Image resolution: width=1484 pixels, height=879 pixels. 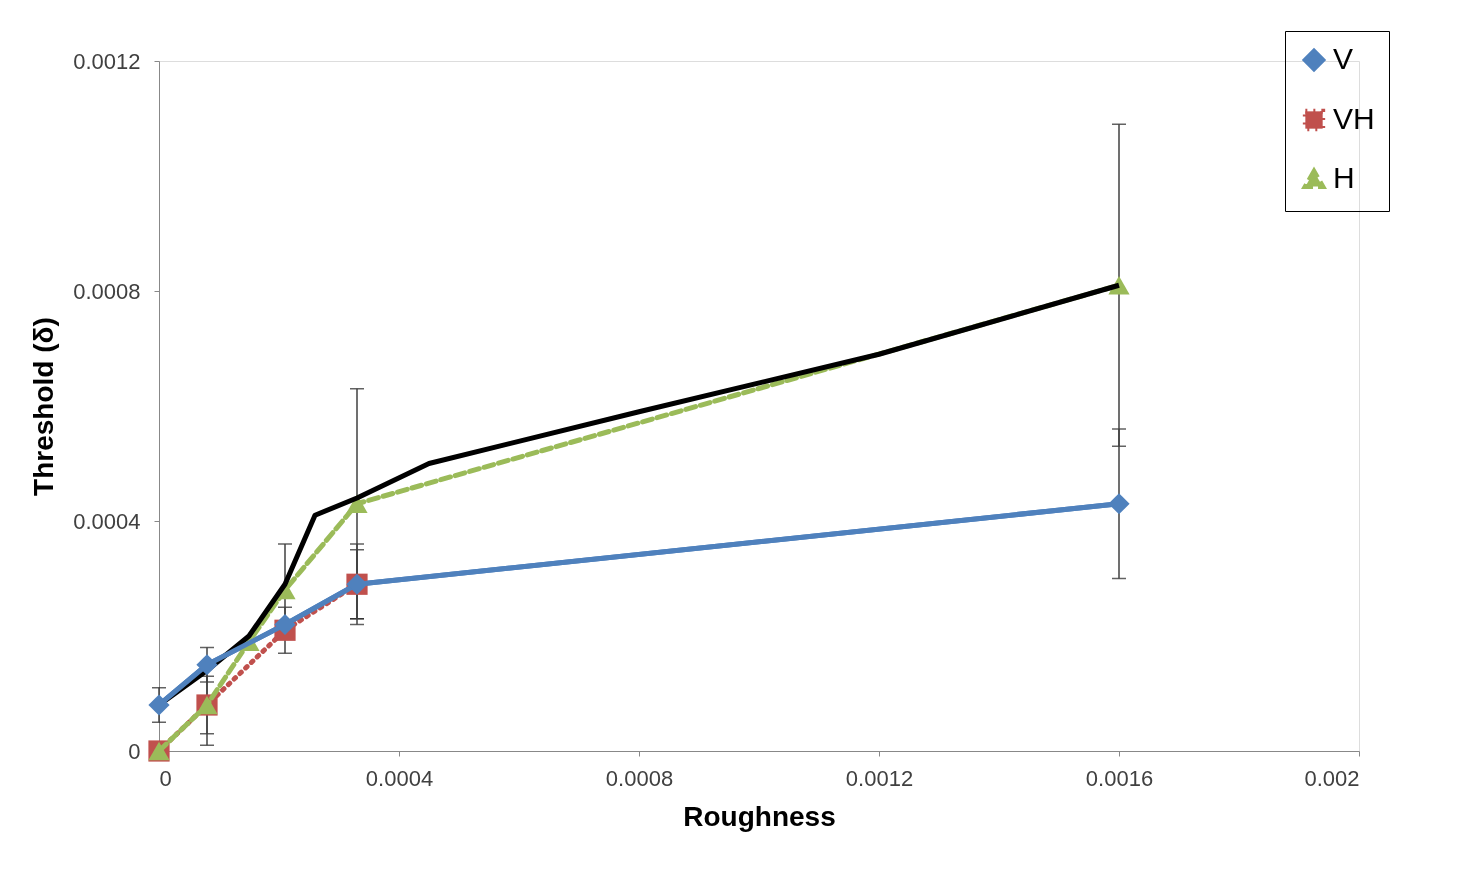 What do you see at coordinates (1354, 118) in the screenshot?
I see `legend-label: VH` at bounding box center [1354, 118].